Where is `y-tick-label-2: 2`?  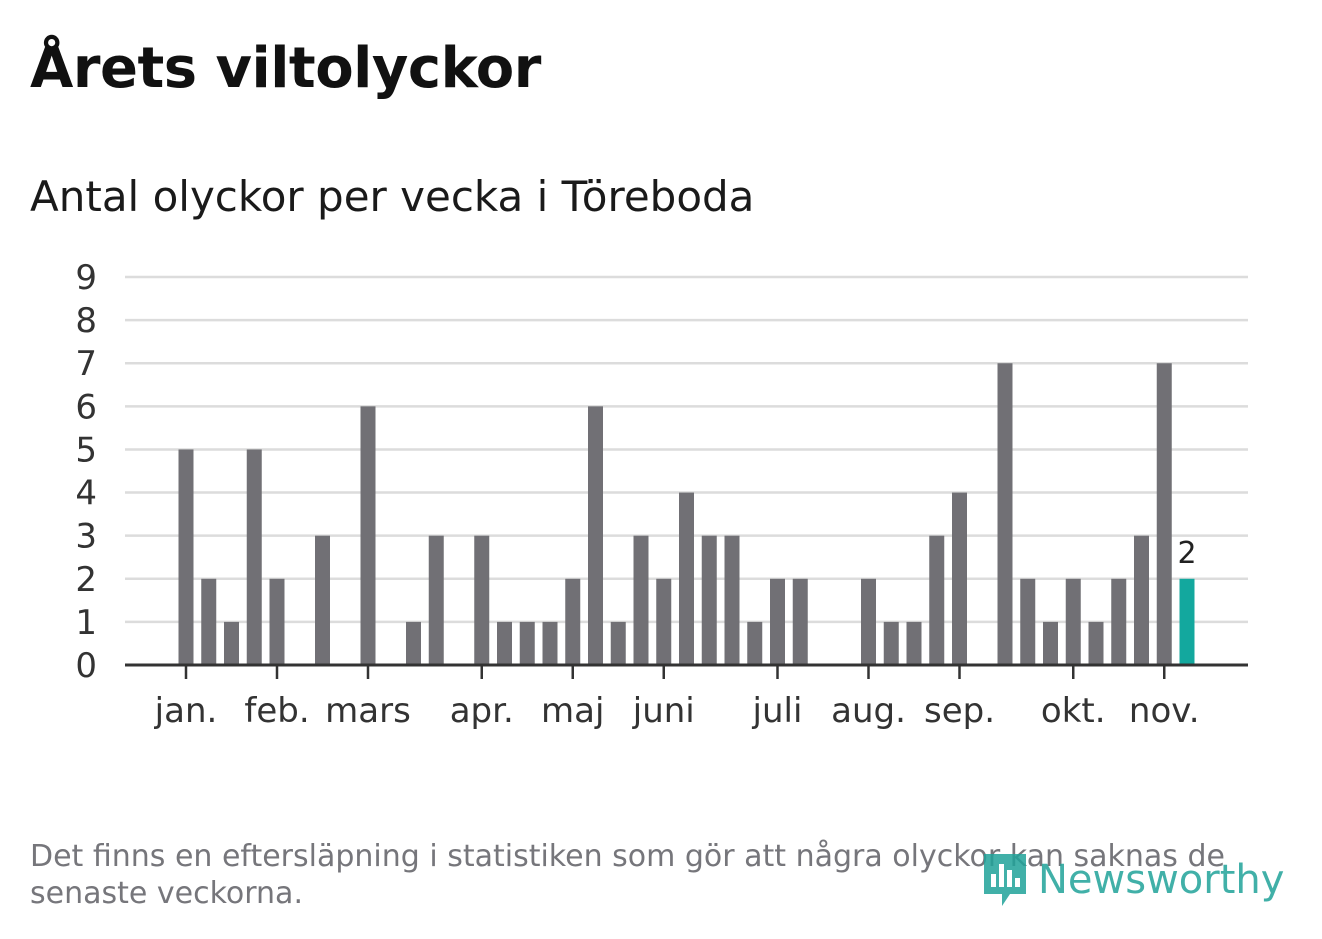 y-tick-label-2: 2 is located at coordinates (86, 580).